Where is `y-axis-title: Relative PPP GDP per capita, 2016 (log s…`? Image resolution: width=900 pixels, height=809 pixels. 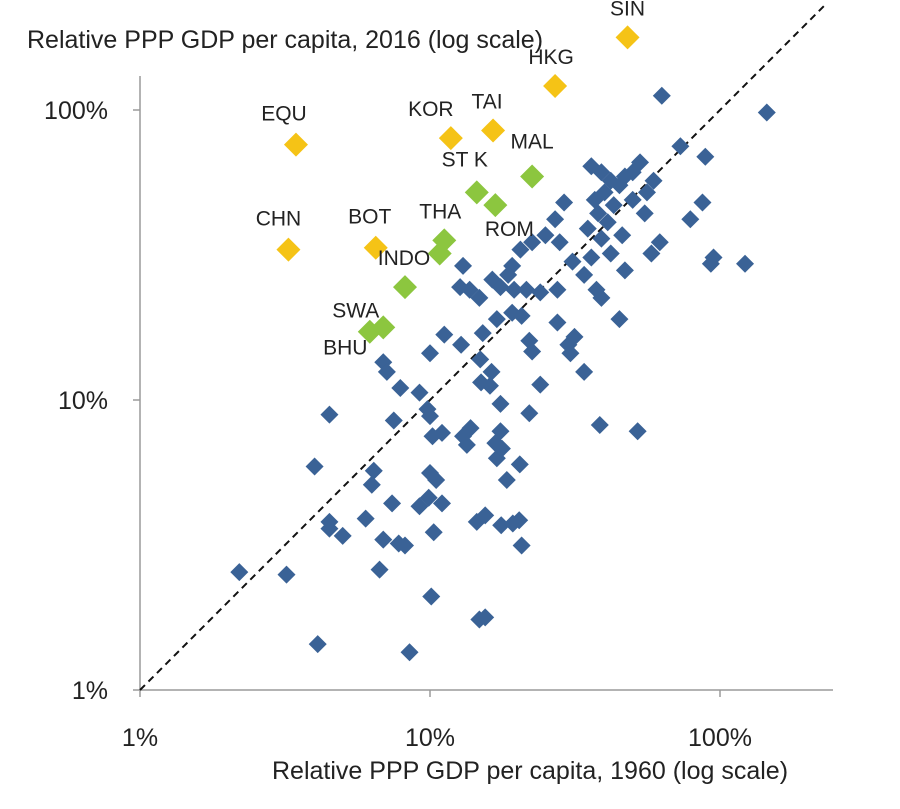
y-axis-title: Relative PPP GDP per capita, 2016 (log s… is located at coordinates (285, 40).